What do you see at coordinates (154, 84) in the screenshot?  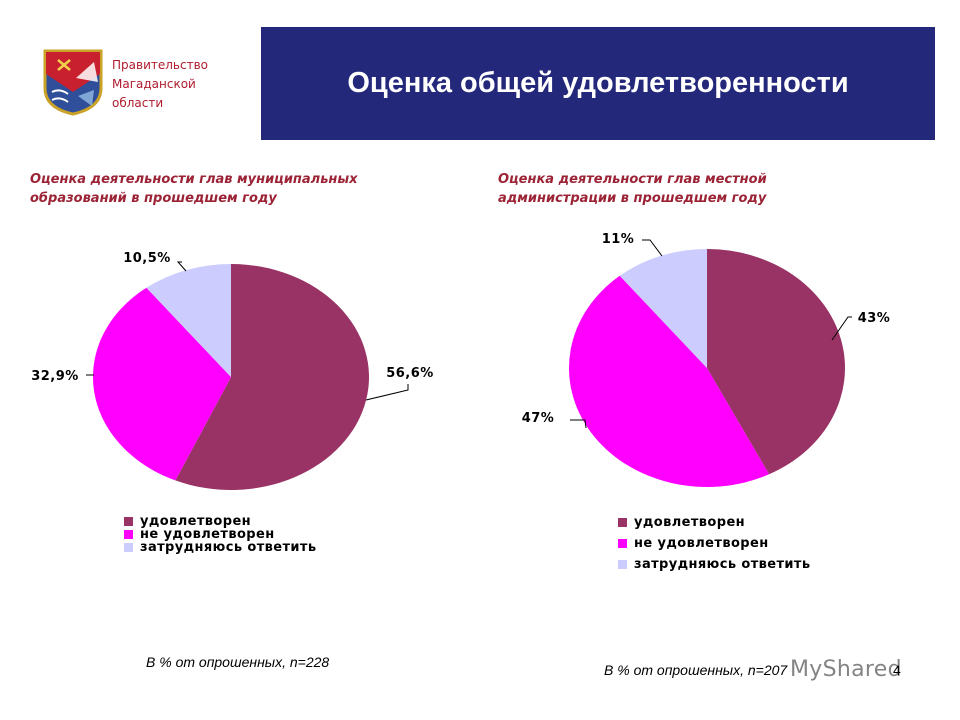 I see `organization-name-line: Магаданской` at bounding box center [154, 84].